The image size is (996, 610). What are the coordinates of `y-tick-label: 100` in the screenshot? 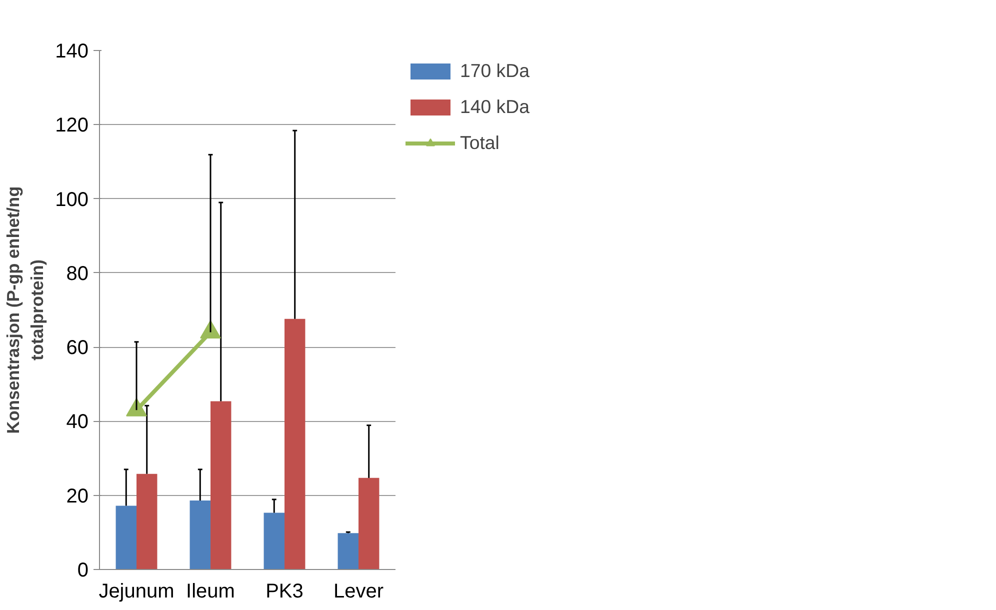 It's located at (72, 199).